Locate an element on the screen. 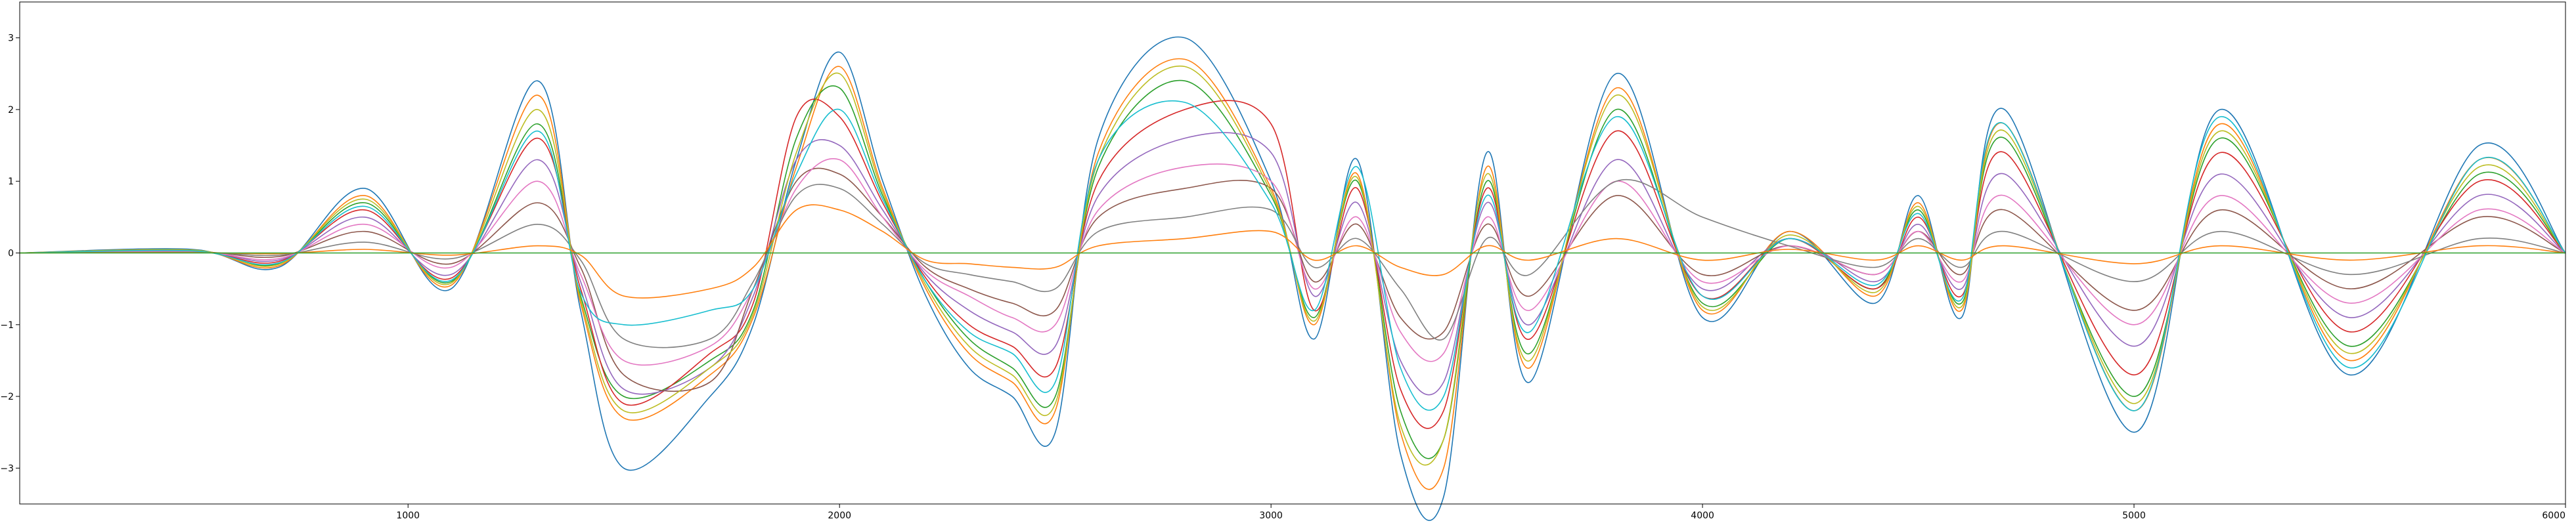 The height and width of the screenshot is (523, 2576). x-tick-label: 2000 is located at coordinates (839, 516).